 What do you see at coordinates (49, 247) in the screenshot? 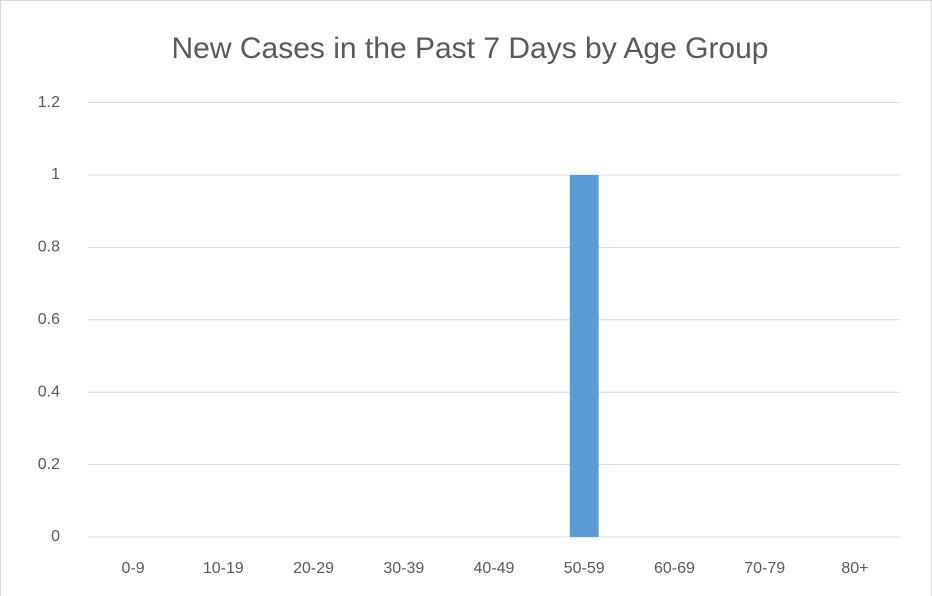
I see `y-tick-label: 0.8` at bounding box center [49, 247].